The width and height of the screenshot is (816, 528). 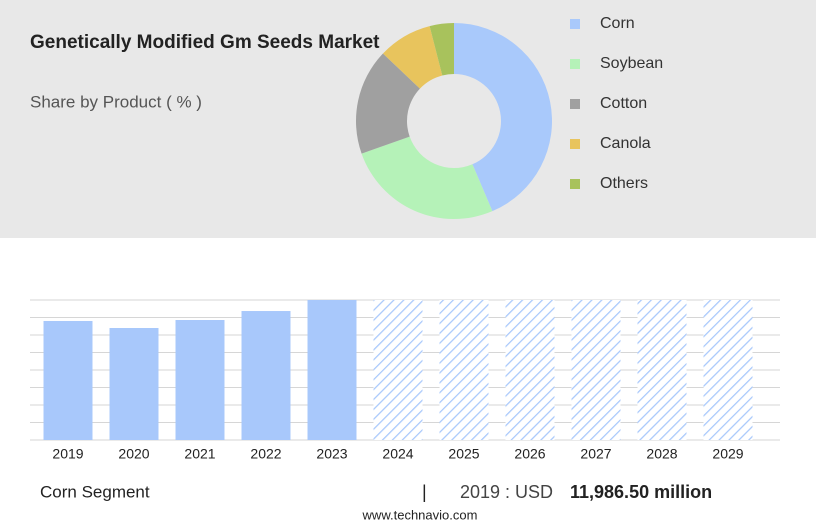 I want to click on x-tick-label: 2028, so click(x=661, y=454).